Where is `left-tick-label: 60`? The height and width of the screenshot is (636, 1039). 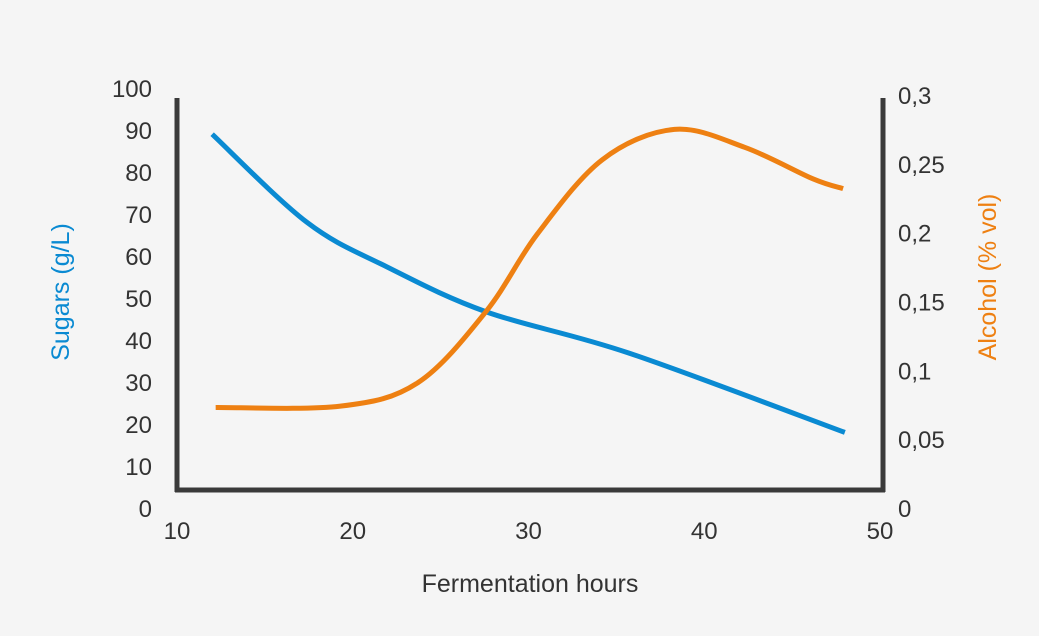 left-tick-label: 60 is located at coordinates (138, 257).